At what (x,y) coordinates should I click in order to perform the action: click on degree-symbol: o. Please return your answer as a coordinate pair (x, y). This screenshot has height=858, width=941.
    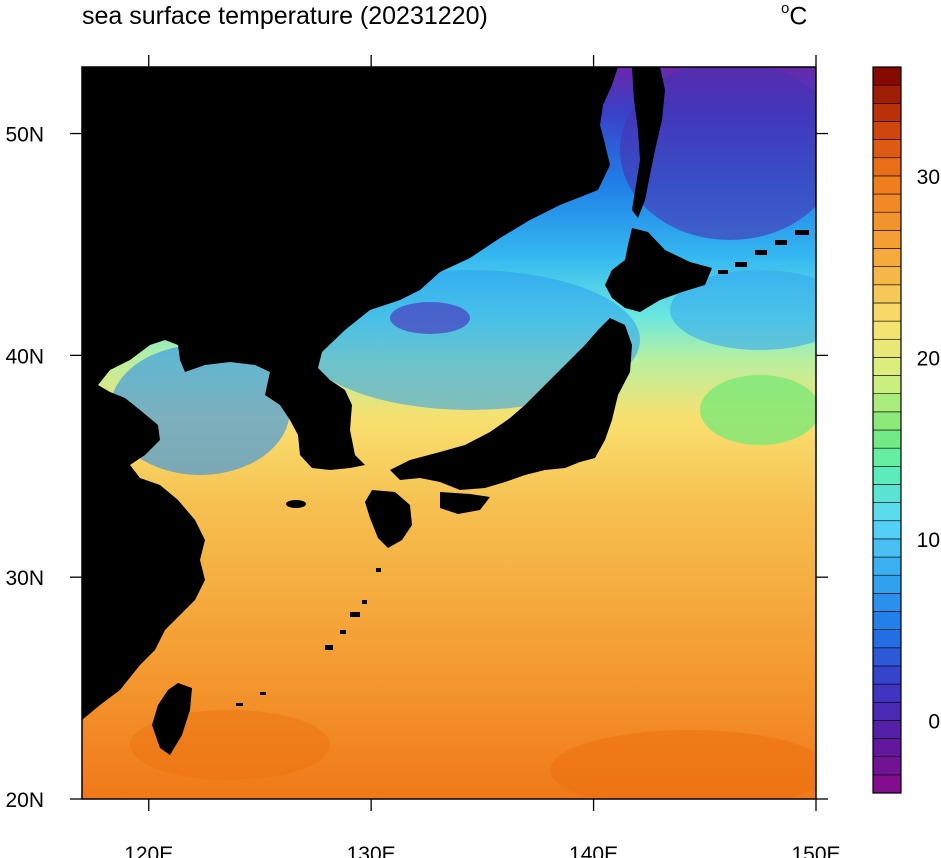
    Looking at the image, I should click on (785, 8).